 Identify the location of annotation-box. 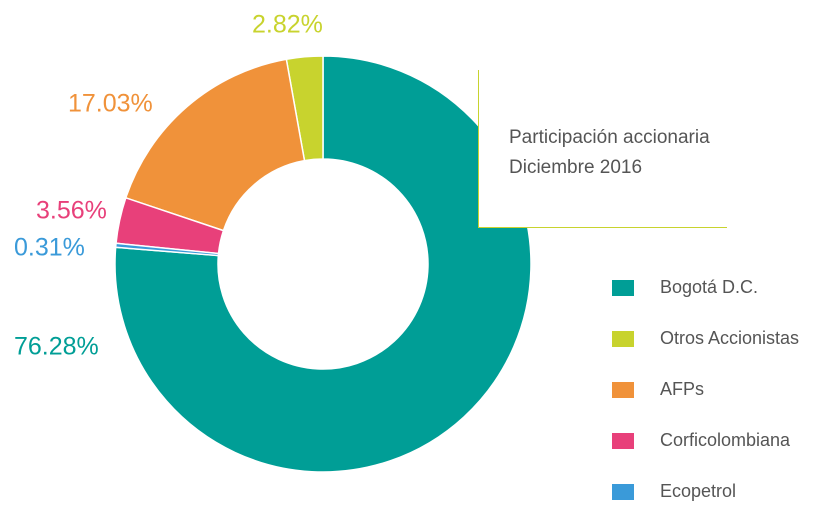
(614, 147).